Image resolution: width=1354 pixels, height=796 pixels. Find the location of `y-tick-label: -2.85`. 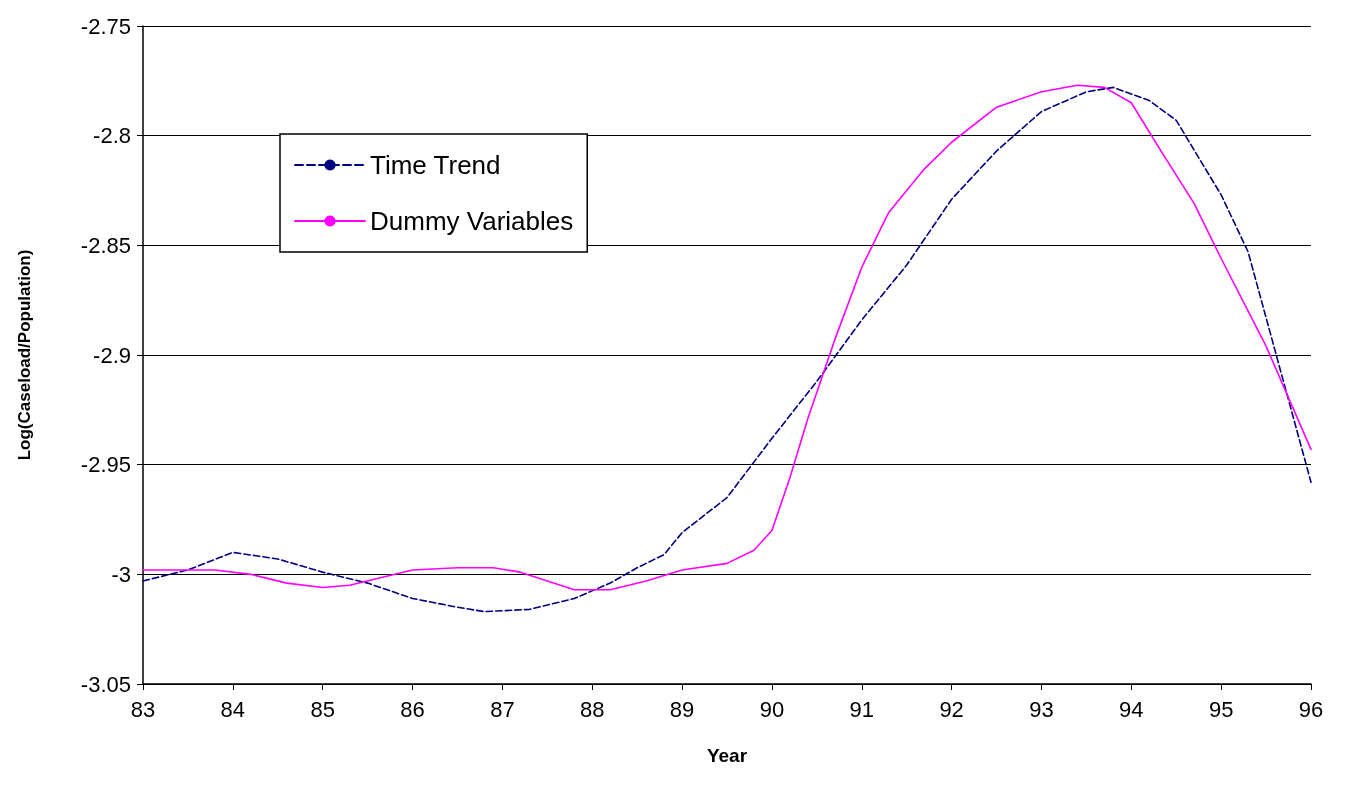

y-tick-label: -2.85 is located at coordinates (105, 245).